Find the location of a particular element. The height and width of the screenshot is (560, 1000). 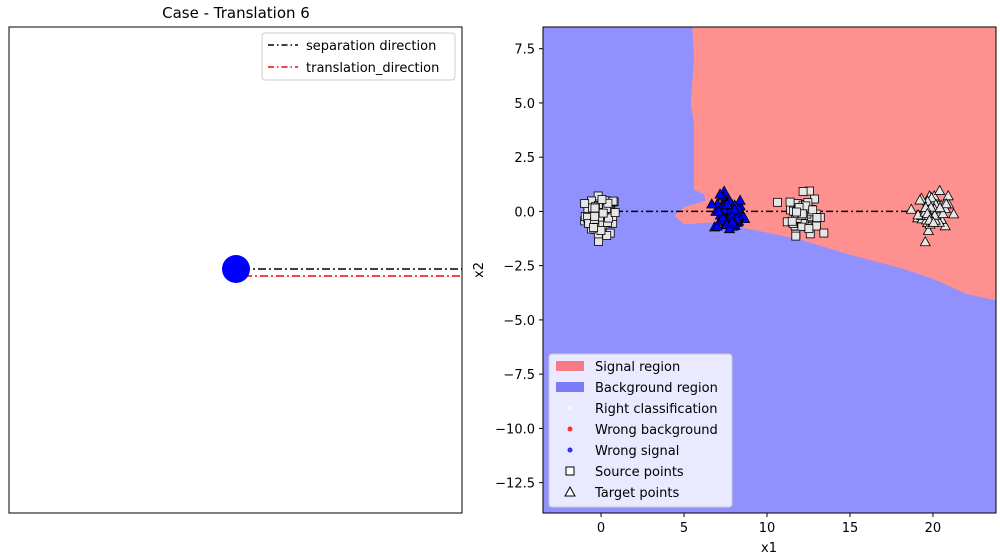

legend-square is located at coordinates (570, 471).